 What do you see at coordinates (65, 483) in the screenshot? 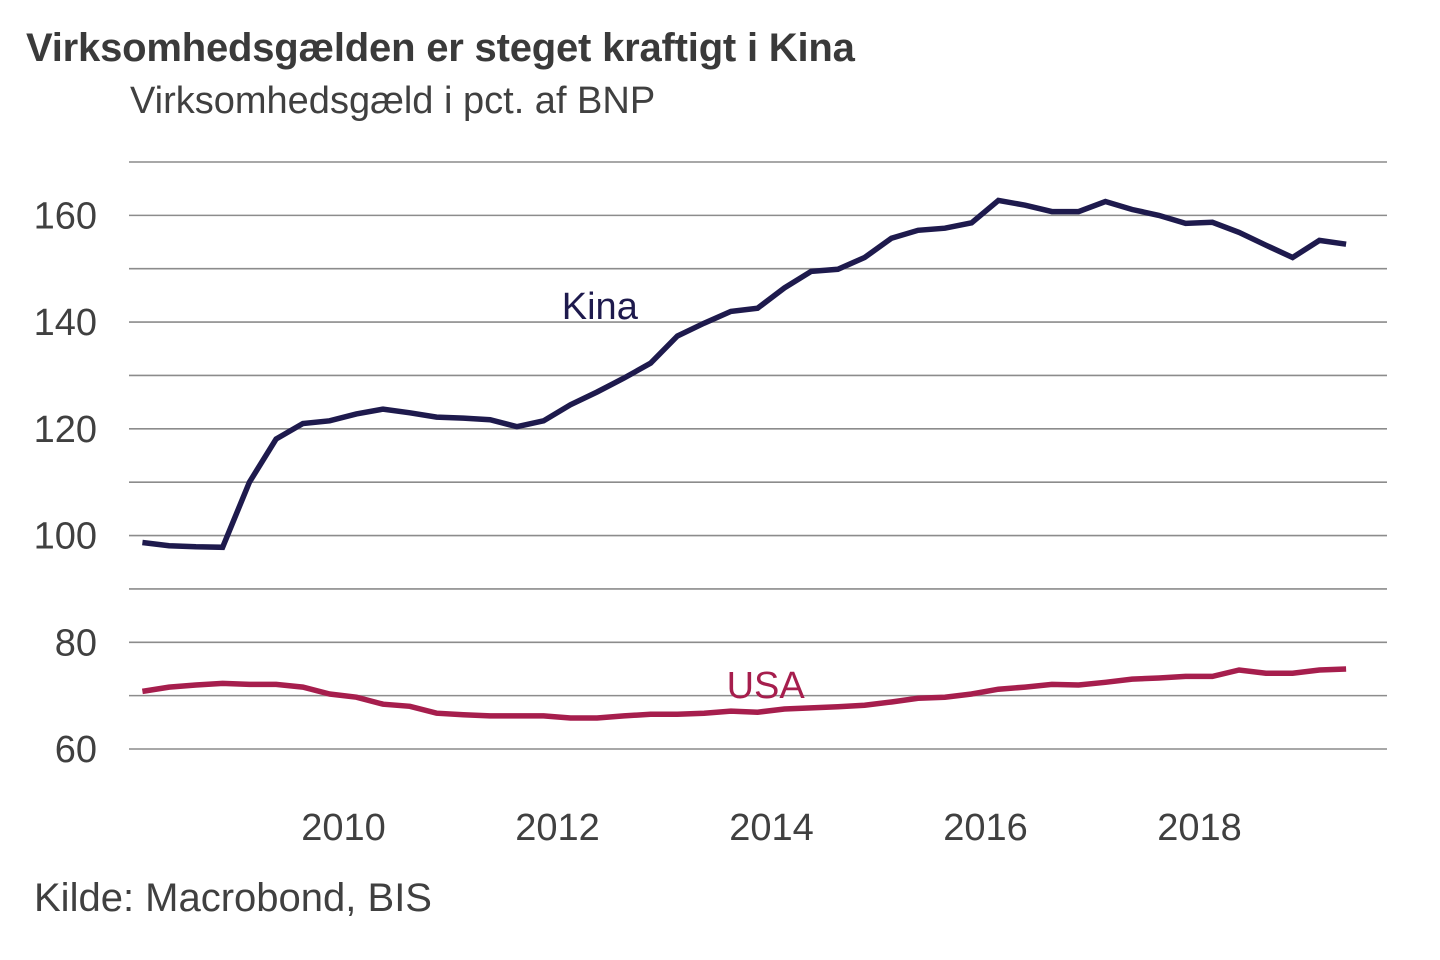
I see `y-axis: 60 80 100 120 140 160` at bounding box center [65, 483].